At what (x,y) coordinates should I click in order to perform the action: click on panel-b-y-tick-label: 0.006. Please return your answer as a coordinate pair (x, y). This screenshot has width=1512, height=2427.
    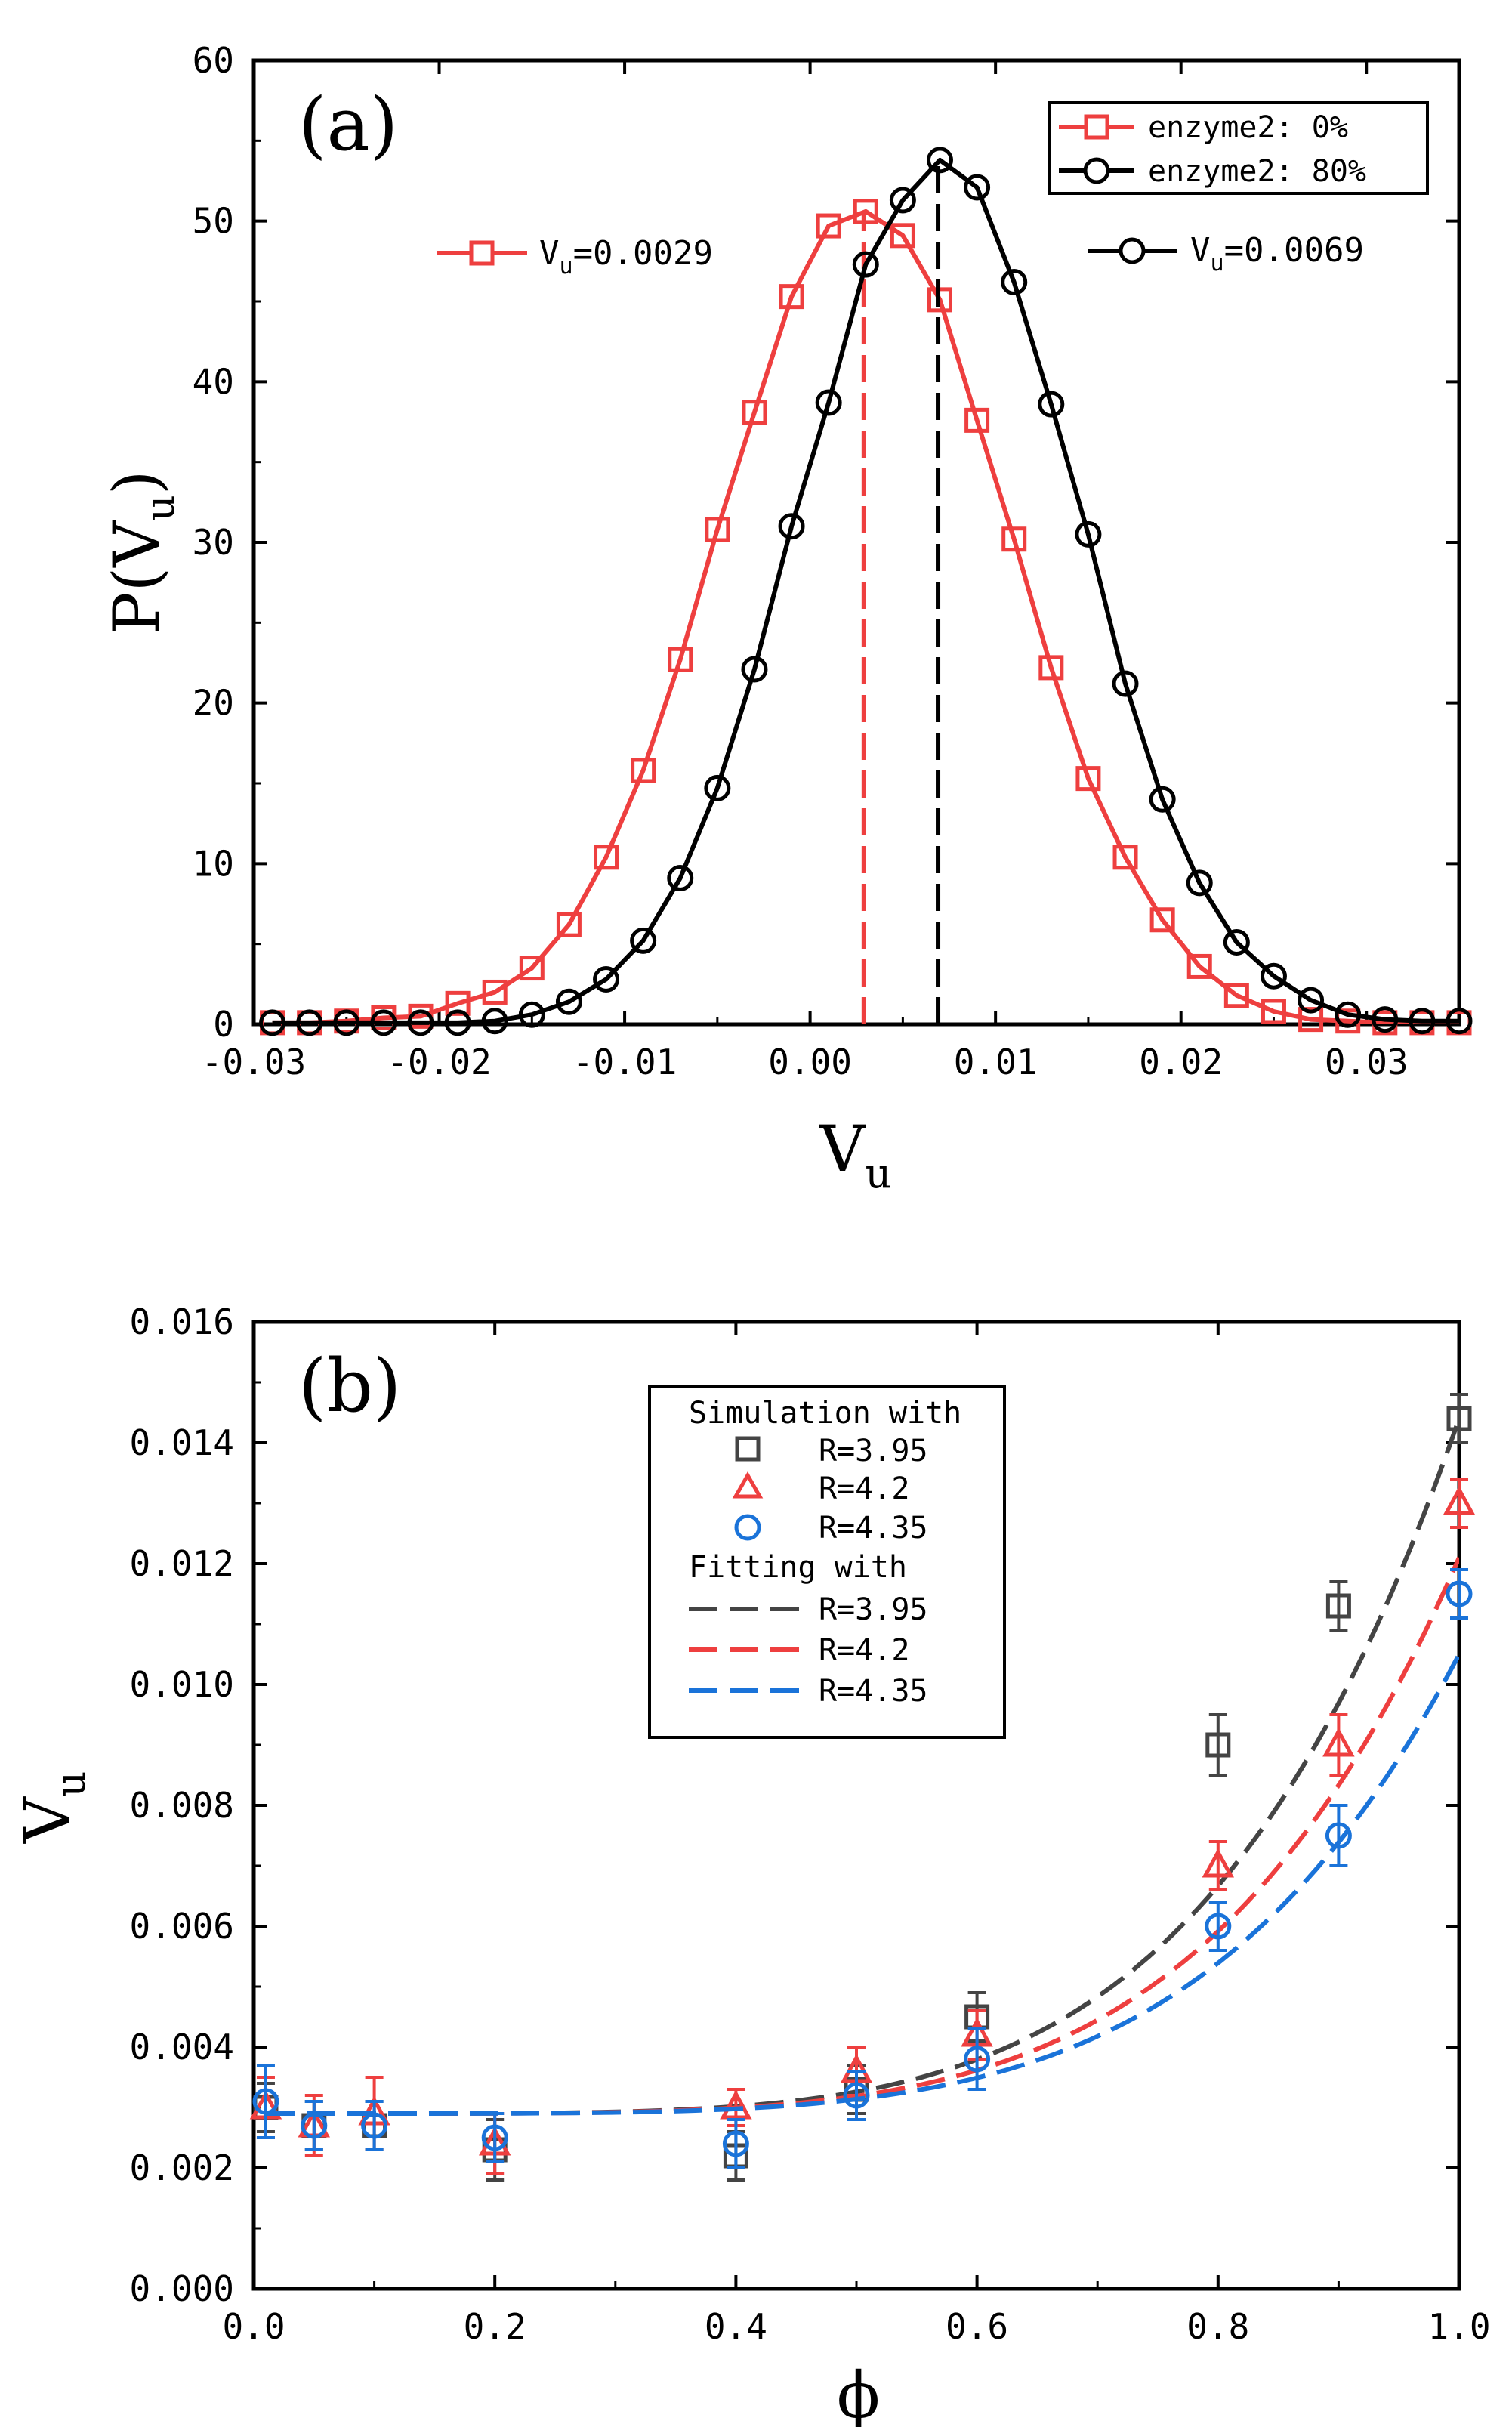
    Looking at the image, I should click on (182, 1926).